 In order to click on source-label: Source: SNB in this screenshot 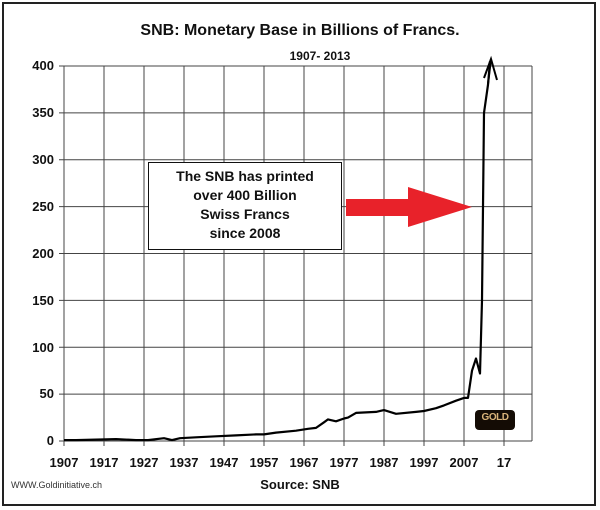, I will do `click(300, 484)`.